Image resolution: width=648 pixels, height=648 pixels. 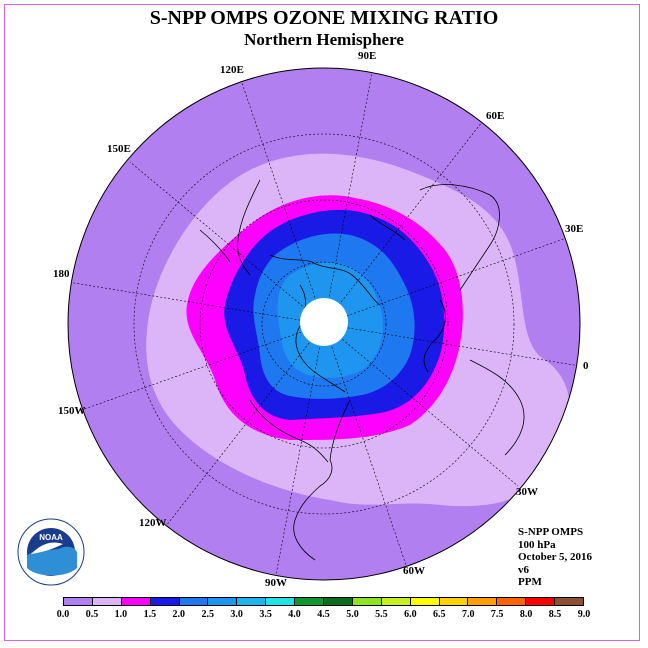 I want to click on logo-text: NOAA, so click(x=51, y=537).